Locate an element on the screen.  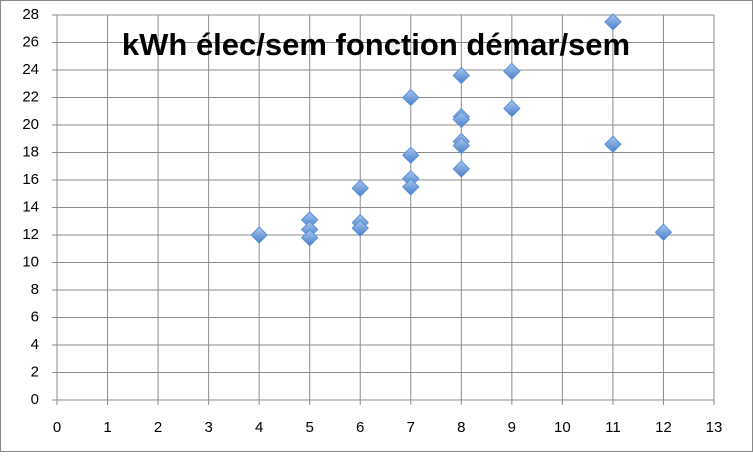
x-tick-label: 13 is located at coordinates (714, 427).